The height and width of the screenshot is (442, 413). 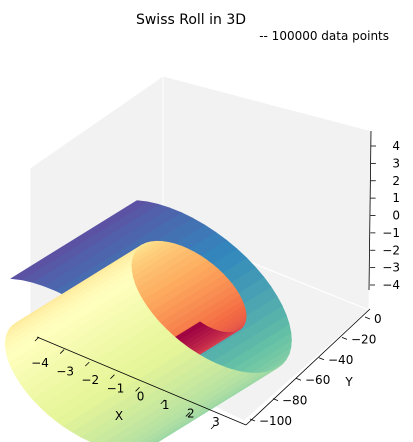 I want to click on x-tick-label: −1, so click(x=116, y=388).